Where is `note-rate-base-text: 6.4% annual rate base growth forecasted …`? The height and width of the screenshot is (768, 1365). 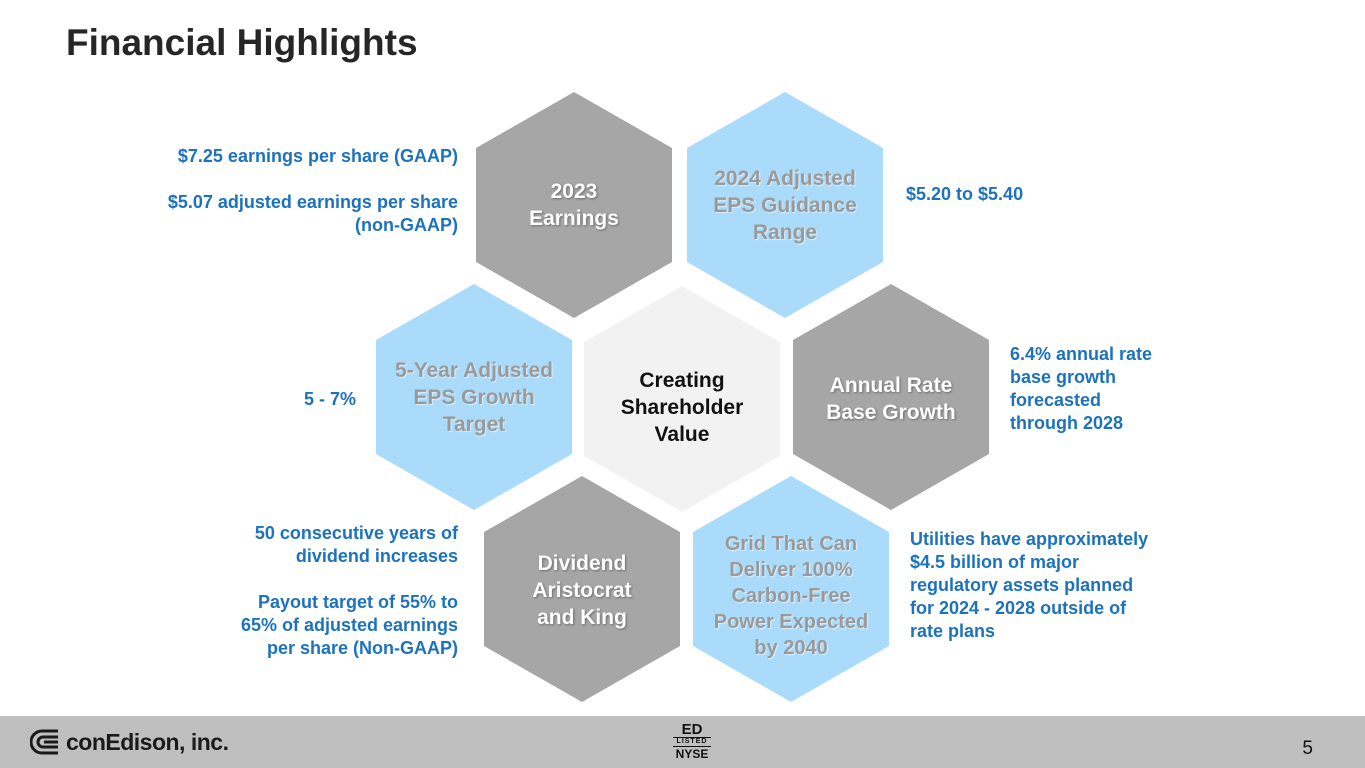 note-rate-base-text: 6.4% annual rate base growth forecasted … is located at coordinates (1081, 388).